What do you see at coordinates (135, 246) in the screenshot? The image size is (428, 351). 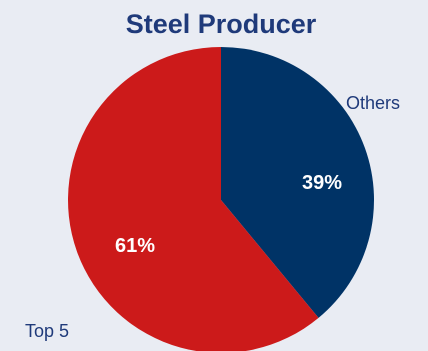 I see `slice-data-label-top-5: 61%` at bounding box center [135, 246].